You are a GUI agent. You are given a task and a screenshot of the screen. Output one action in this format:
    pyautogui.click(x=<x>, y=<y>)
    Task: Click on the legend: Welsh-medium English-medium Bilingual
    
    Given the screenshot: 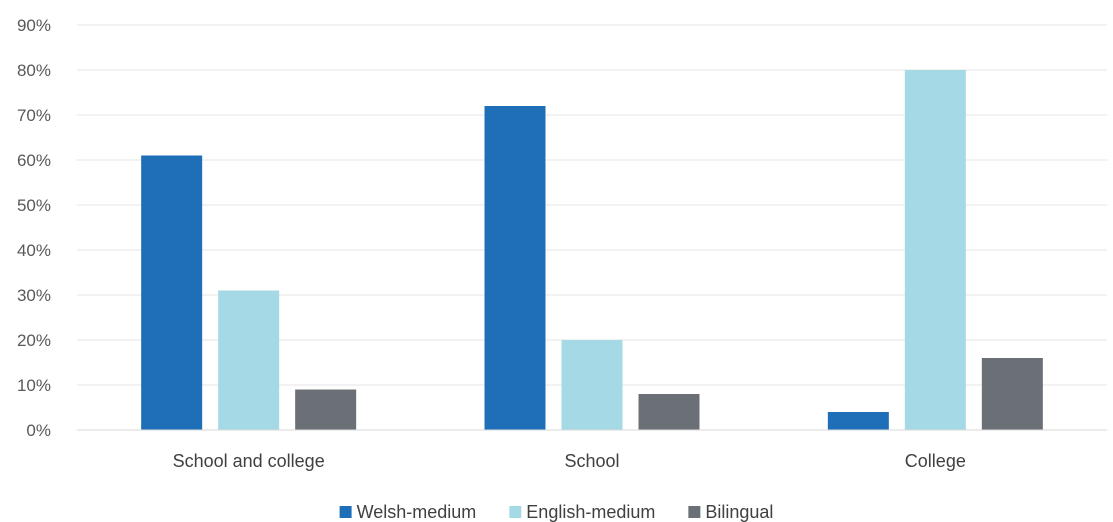 What is the action you would take?
    pyautogui.click(x=556, y=512)
    